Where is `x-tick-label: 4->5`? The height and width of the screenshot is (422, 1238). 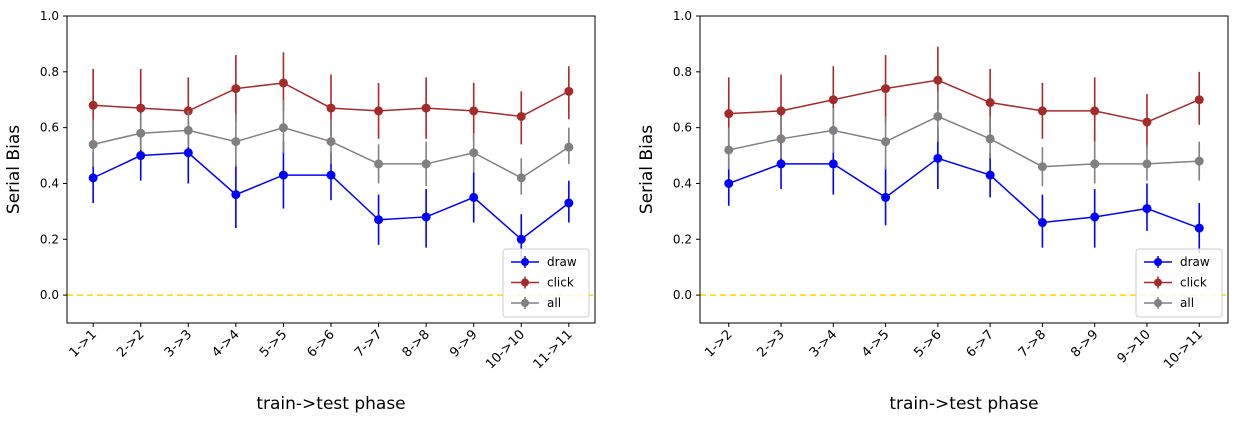 x-tick-label: 4->5 is located at coordinates (875, 343).